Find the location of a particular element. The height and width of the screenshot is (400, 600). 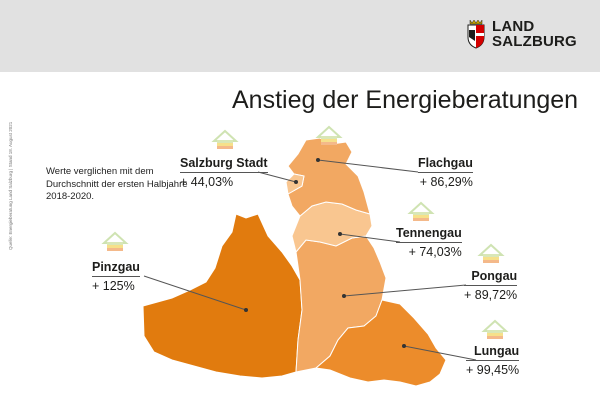

region-salzburg-stadt is located at coordinates (295, 184).